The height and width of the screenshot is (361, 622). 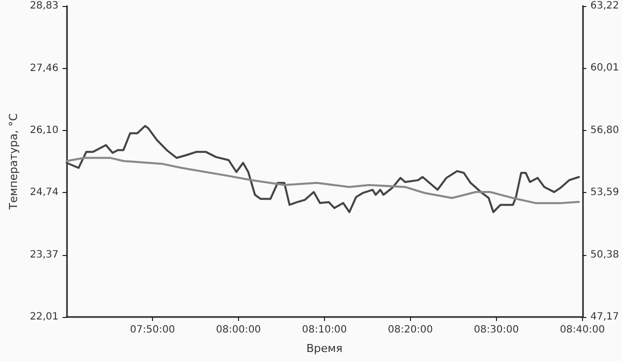 I want to click on x-tick-label: 08:20:00, so click(x=410, y=330).